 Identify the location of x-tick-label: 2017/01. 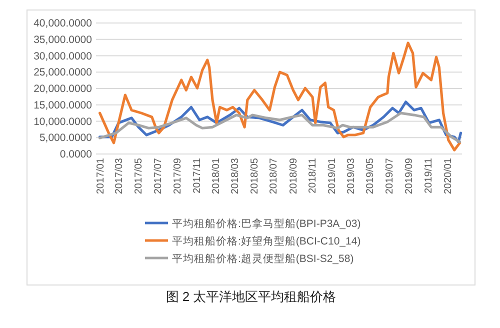
(100, 176).